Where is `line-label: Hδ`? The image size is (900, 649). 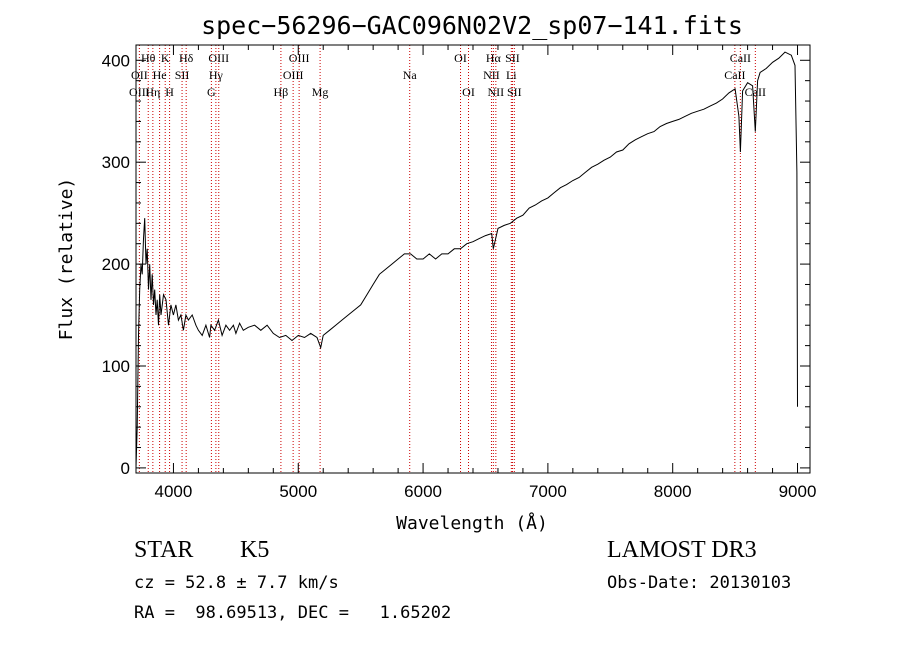
line-label: Hδ is located at coordinates (186, 58).